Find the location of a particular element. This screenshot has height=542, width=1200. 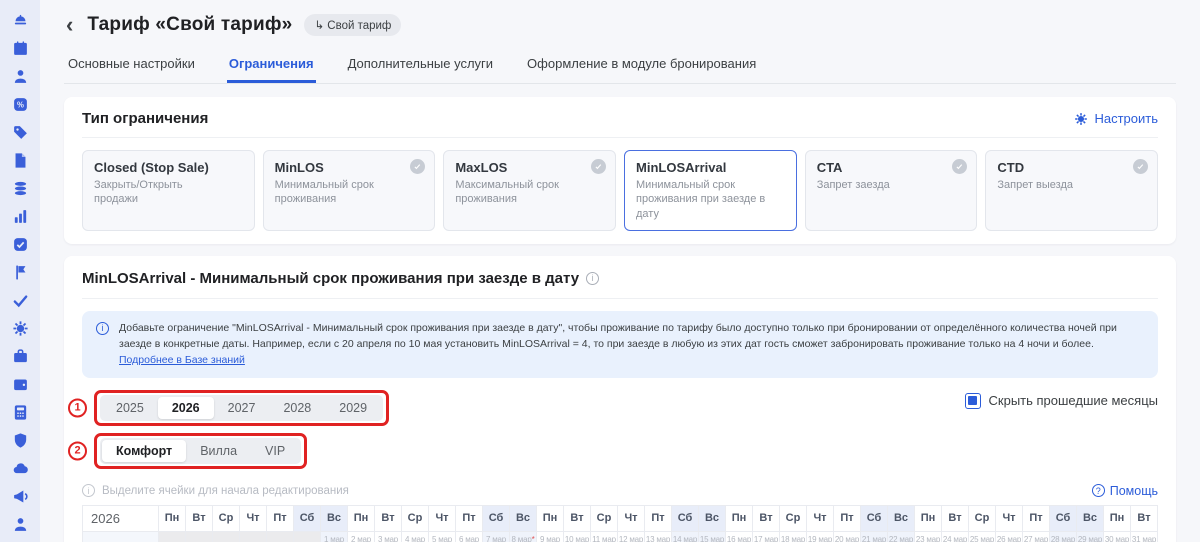

weekday-header: Пт is located at coordinates (1036, 518).